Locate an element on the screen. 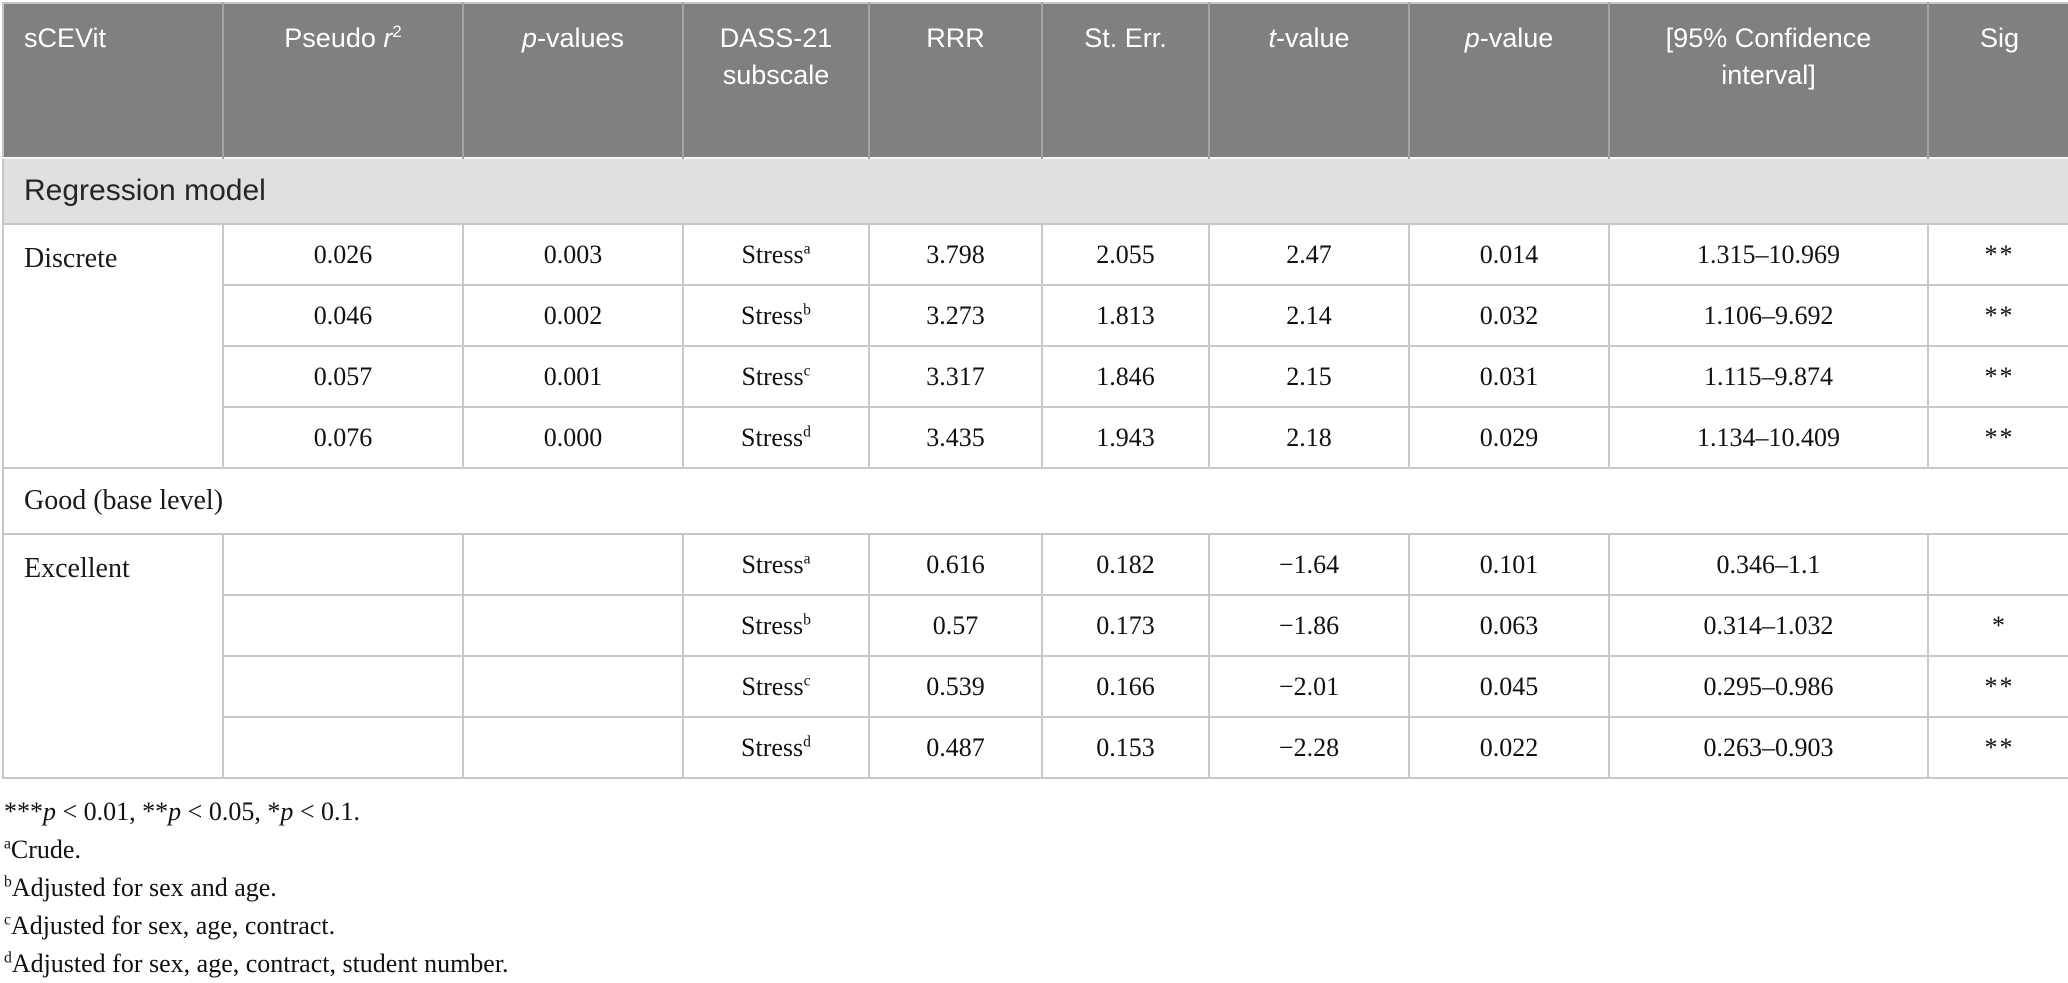 The image size is (2068, 983). footnote-text: < 0.01, ** is located at coordinates (112, 811).